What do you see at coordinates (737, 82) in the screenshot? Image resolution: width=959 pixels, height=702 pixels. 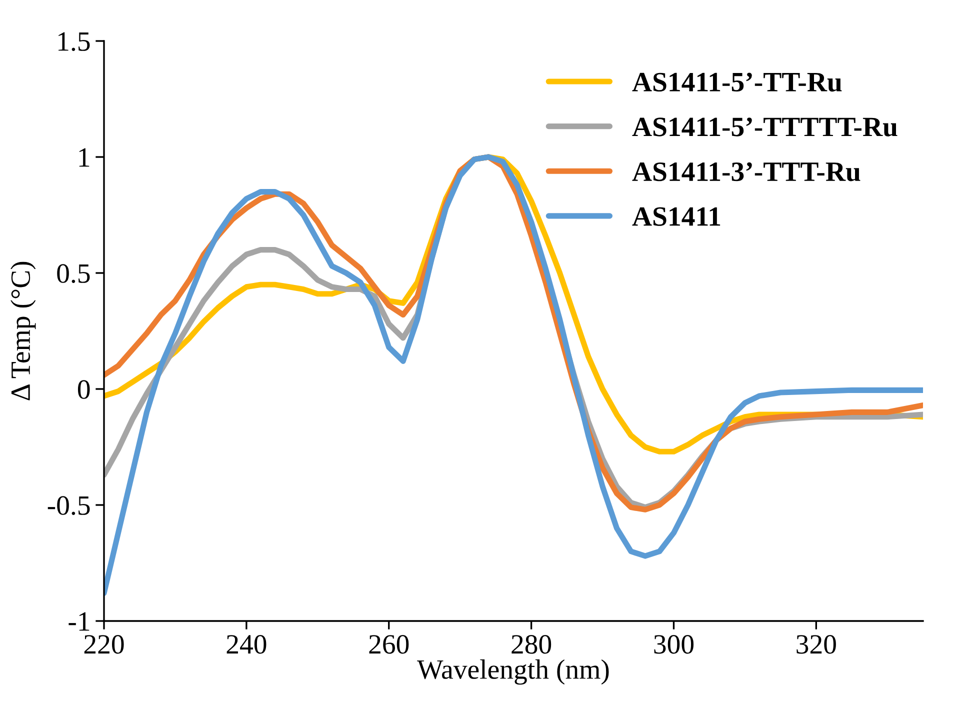 I see `legend-label: AS1411-5’-TT-Ru` at bounding box center [737, 82].